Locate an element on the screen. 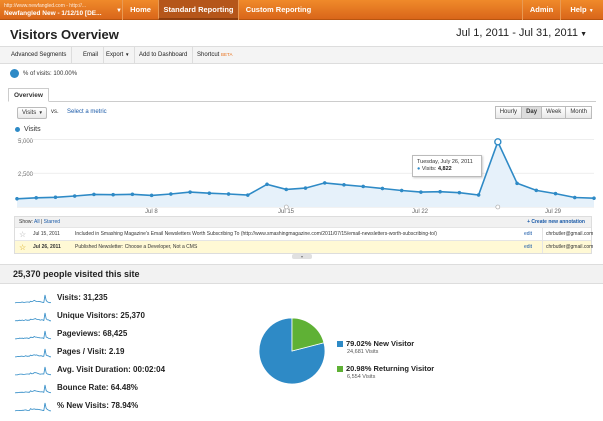  create-annotation-link: + Create new annotation is located at coordinates (556, 222).